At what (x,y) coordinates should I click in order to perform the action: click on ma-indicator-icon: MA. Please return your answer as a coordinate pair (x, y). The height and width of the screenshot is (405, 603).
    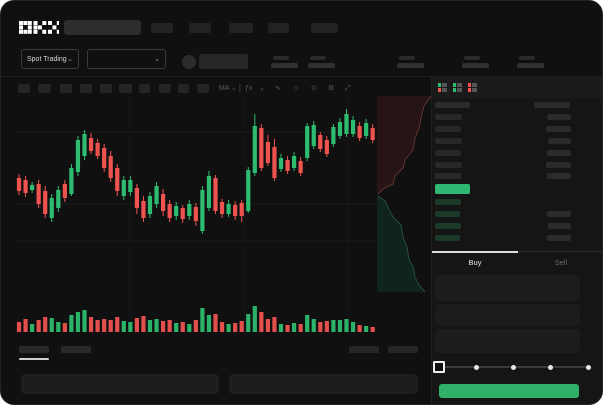
    Looking at the image, I should click on (224, 88).